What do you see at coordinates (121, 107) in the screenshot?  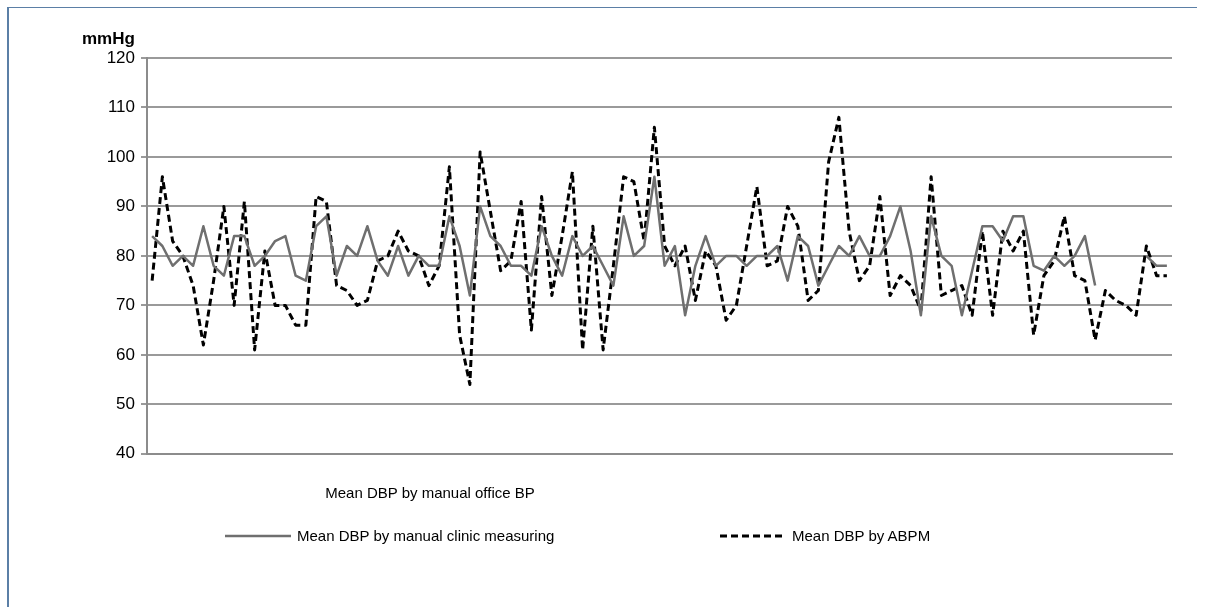 I see `y-tick-label: 110` at bounding box center [121, 107].